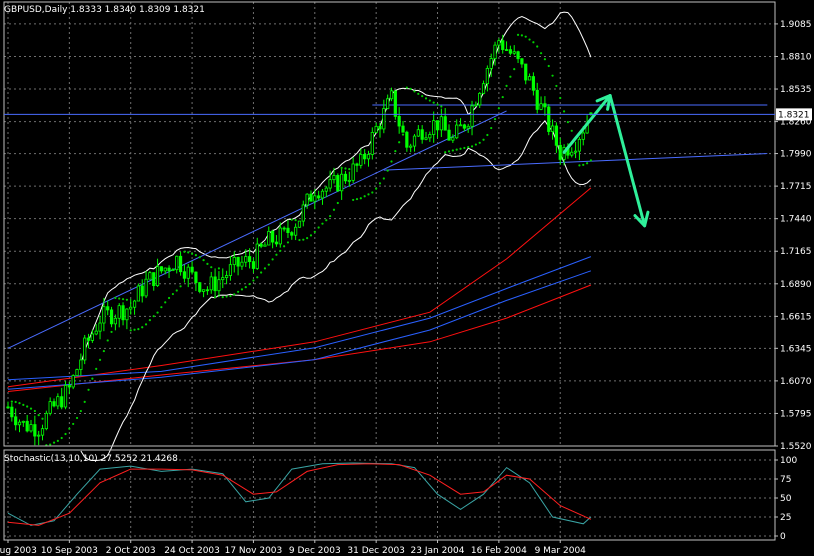 The width and height of the screenshot is (814, 556). What do you see at coordinates (91, 459) in the screenshot?
I see `stochastic-title: Stochastic(13,10,10) 27.5252 21.4268` at bounding box center [91, 459].